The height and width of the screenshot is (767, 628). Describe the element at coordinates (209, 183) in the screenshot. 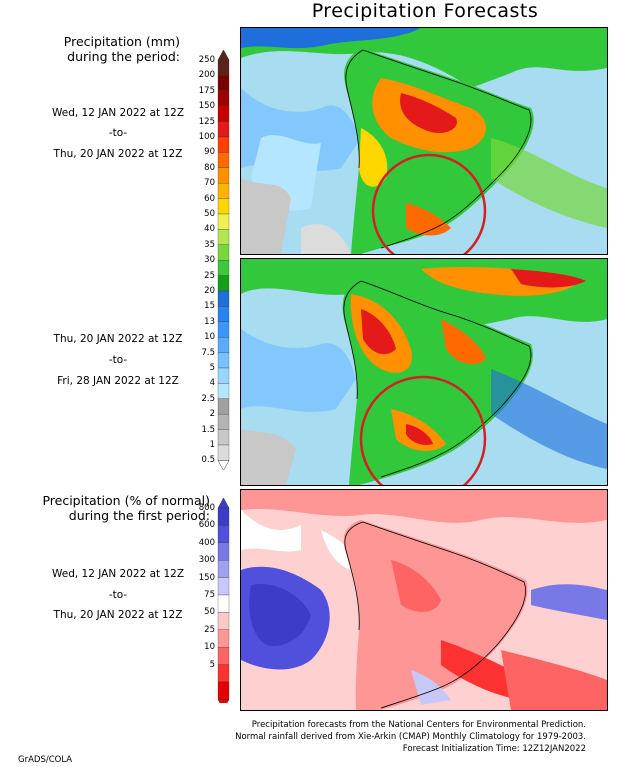

I see `mm-scale-label: 70` at that location.